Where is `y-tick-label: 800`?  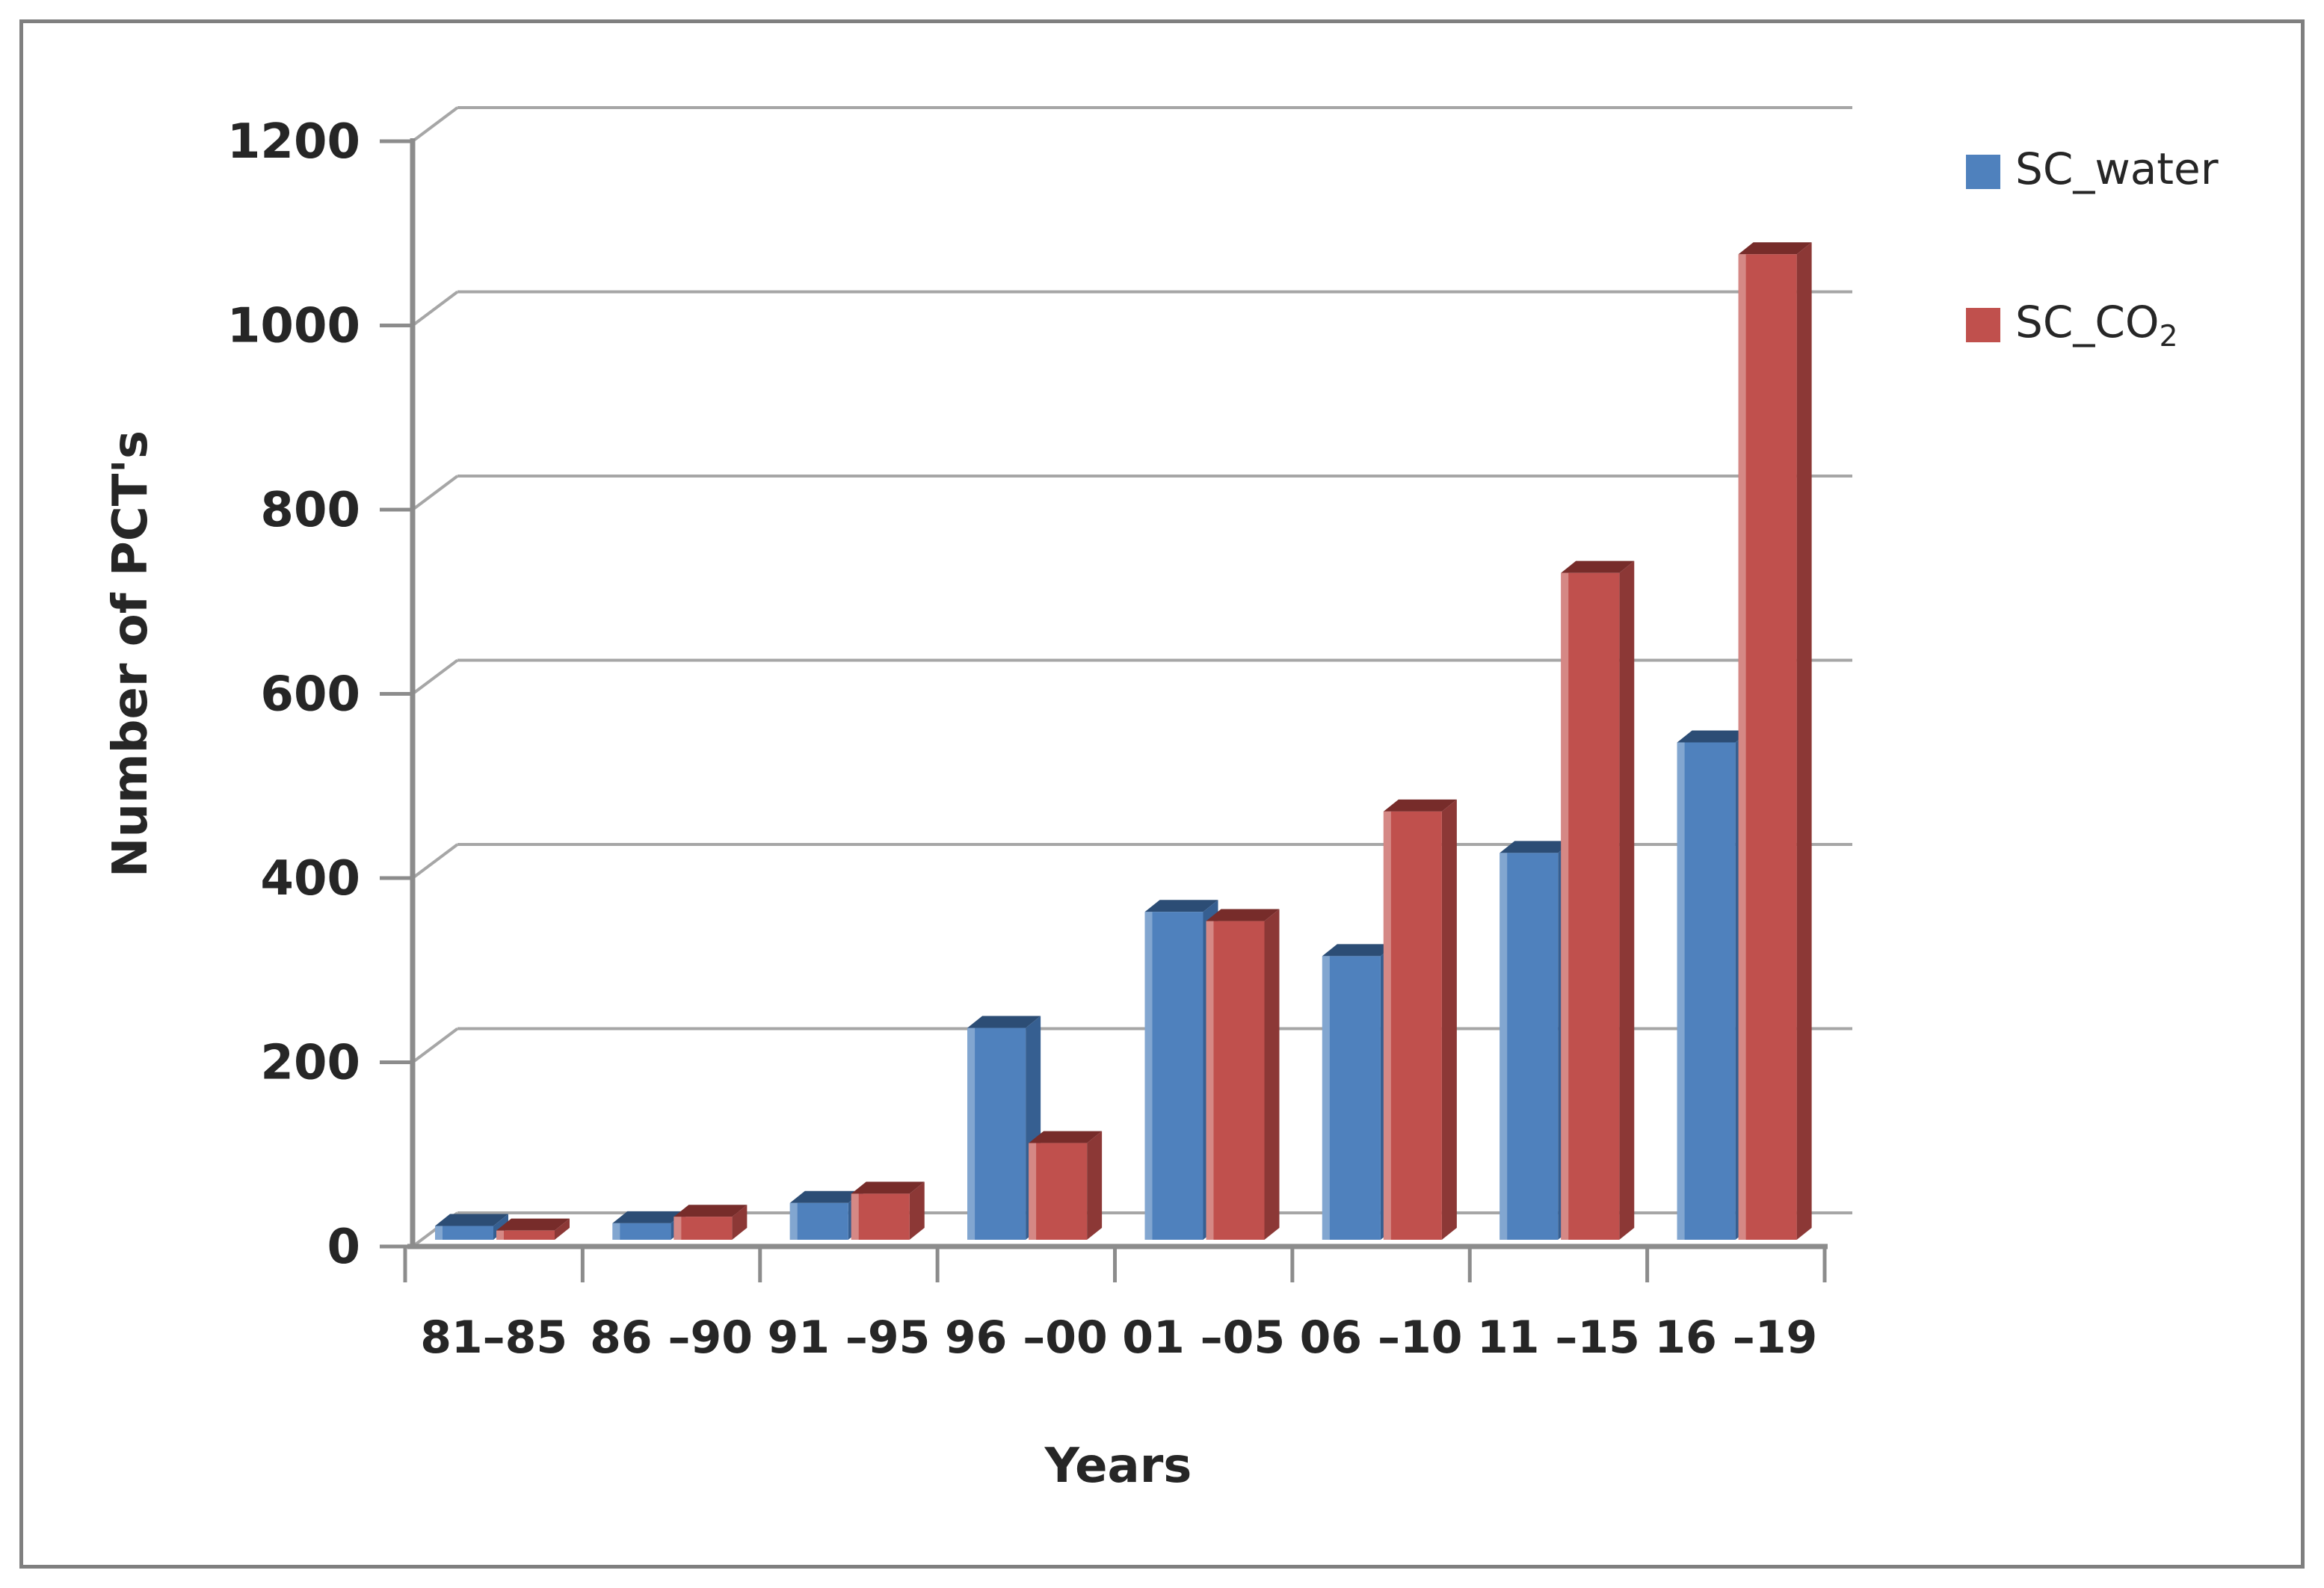 y-tick-label: 800 is located at coordinates (310, 510).